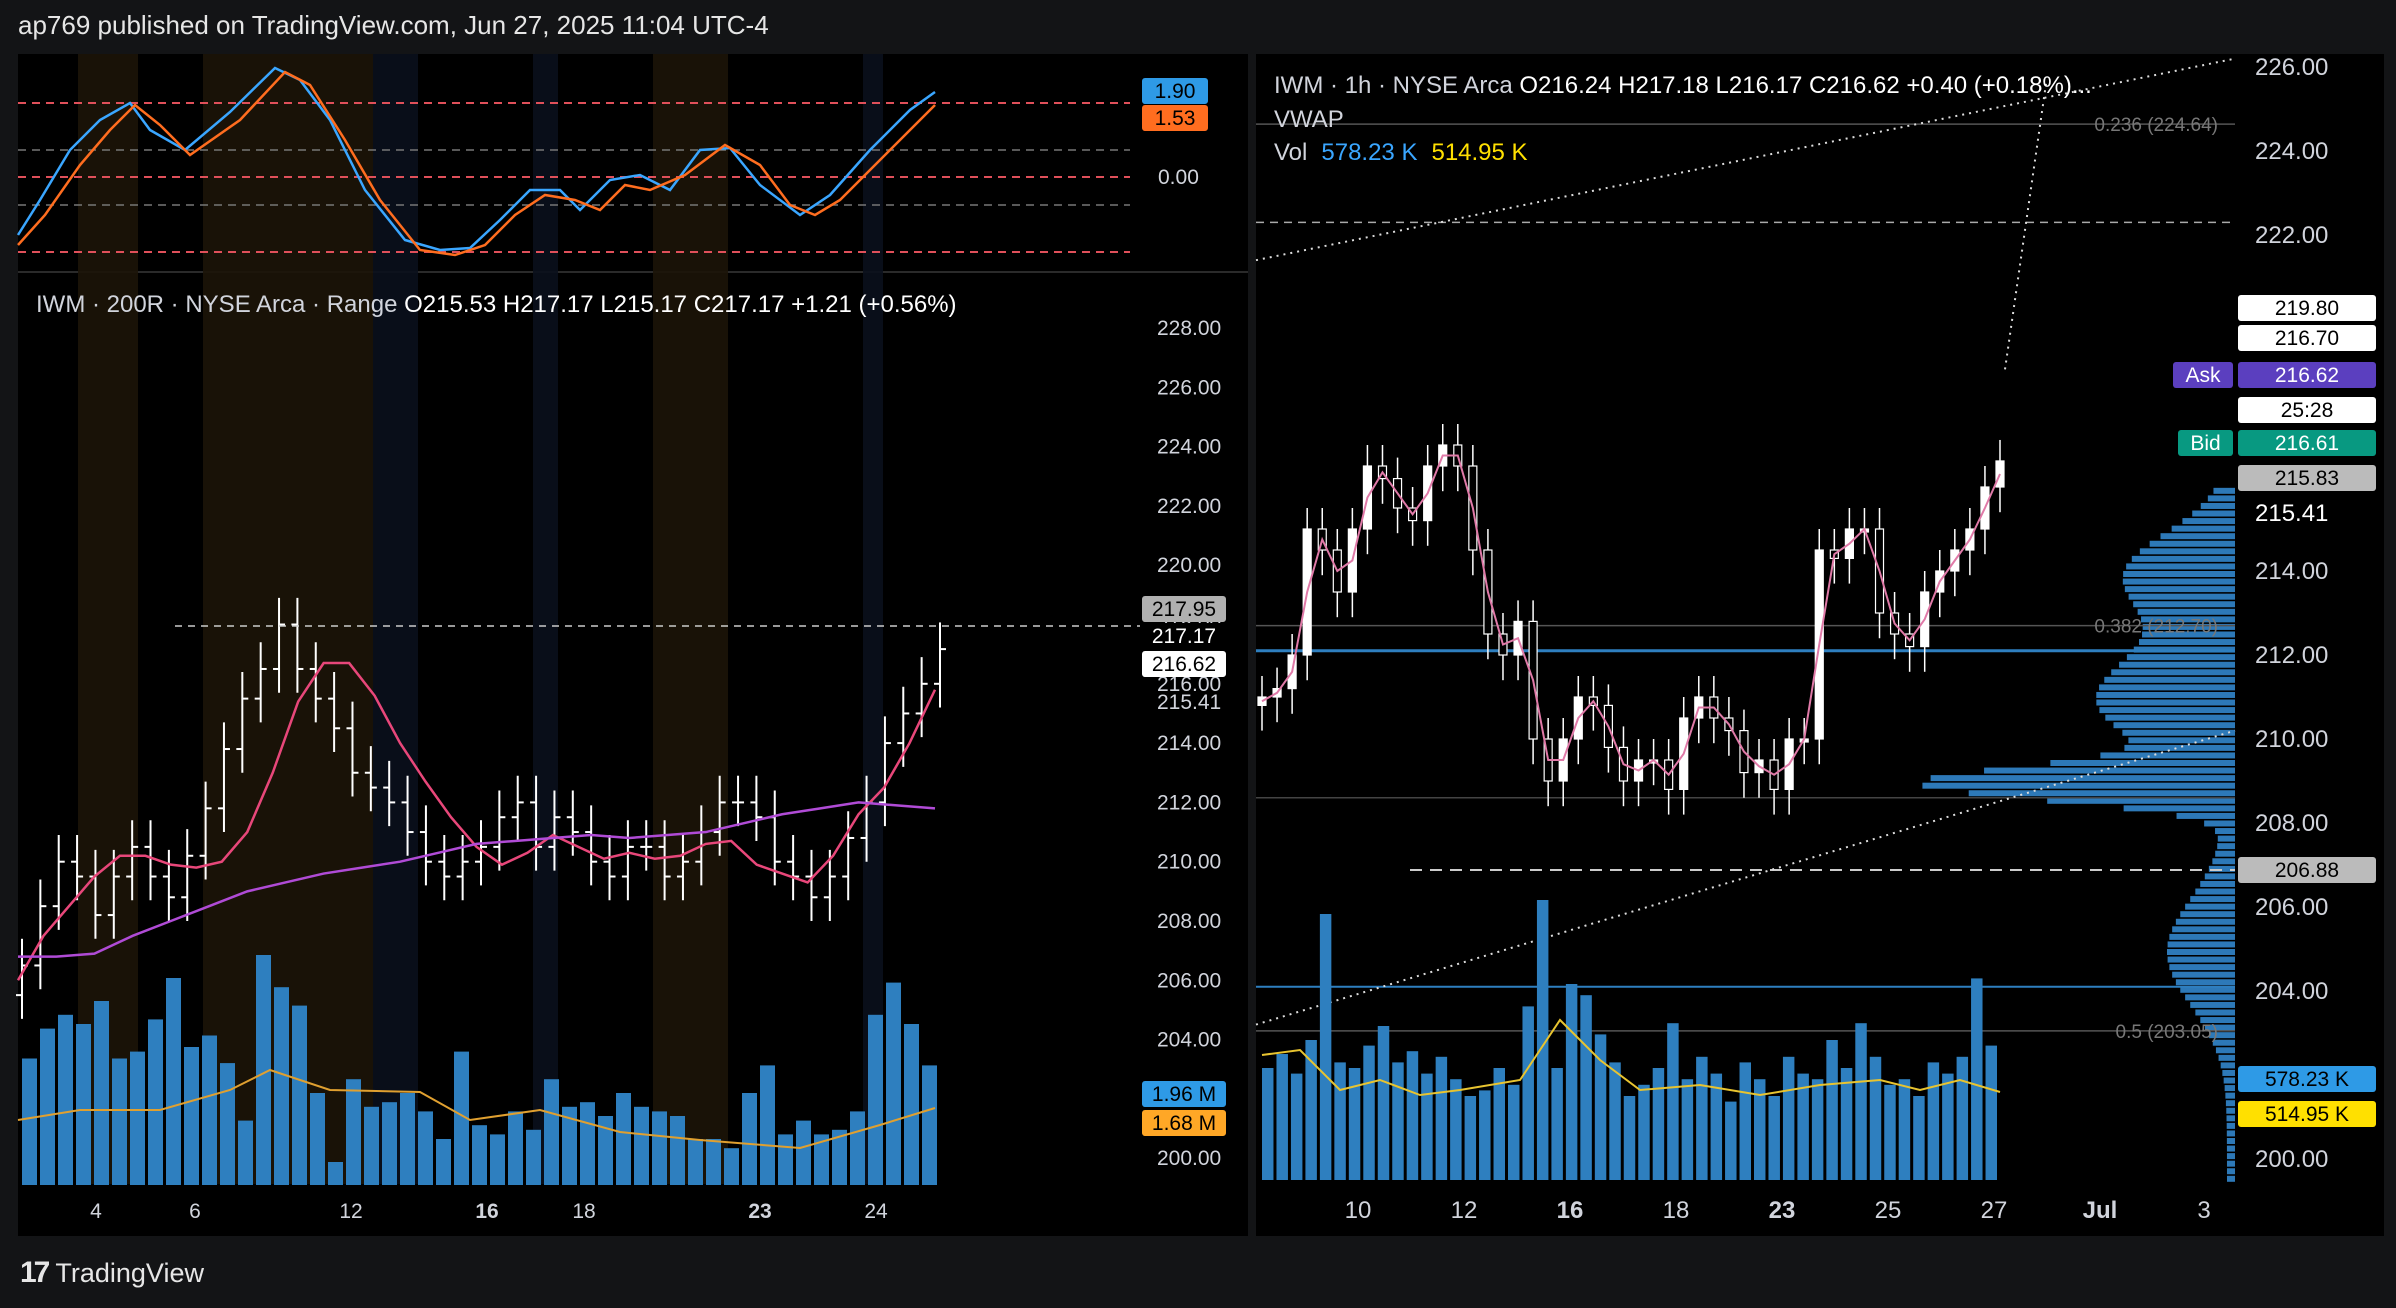 Image resolution: width=2396 pixels, height=1308 pixels. I want to click on osc-tag-orange-label: 1.53, so click(1175, 118).